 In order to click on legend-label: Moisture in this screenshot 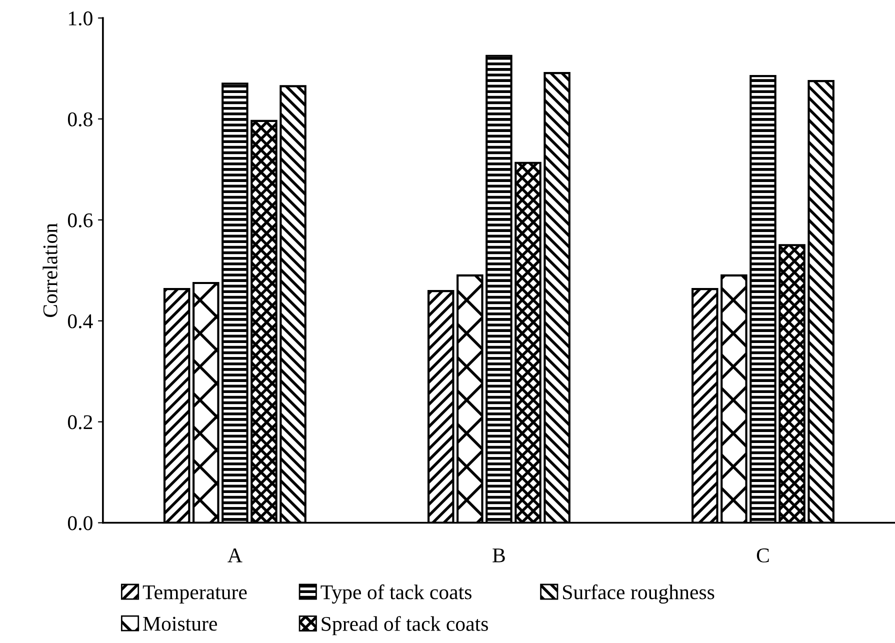, I will do `click(180, 623)`.